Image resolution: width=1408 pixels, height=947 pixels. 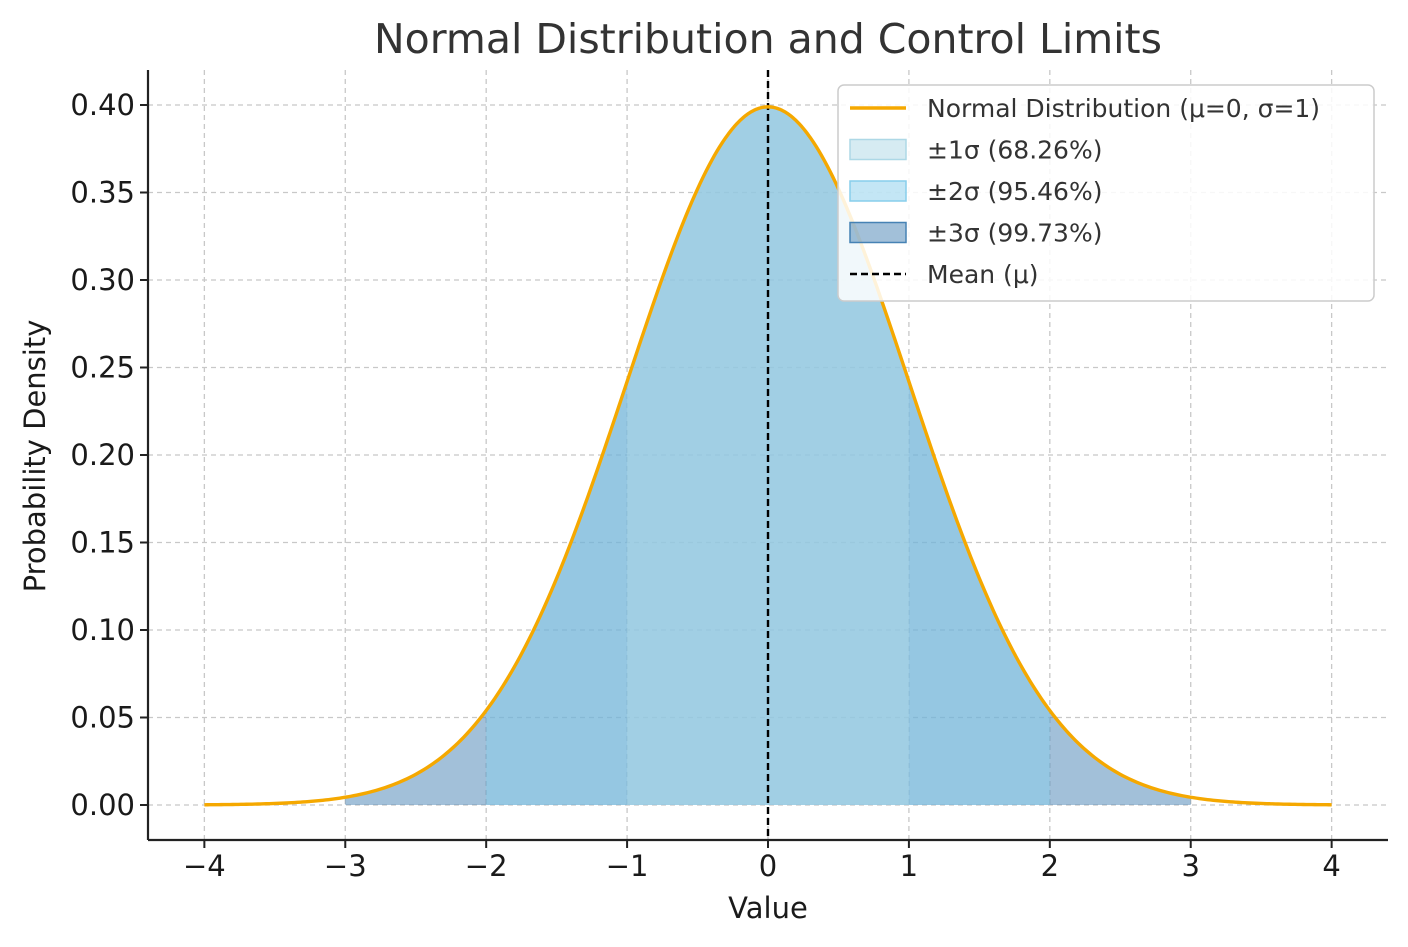 I want to click on legend-label: ±1σ (68.26%), so click(x=1014, y=150).